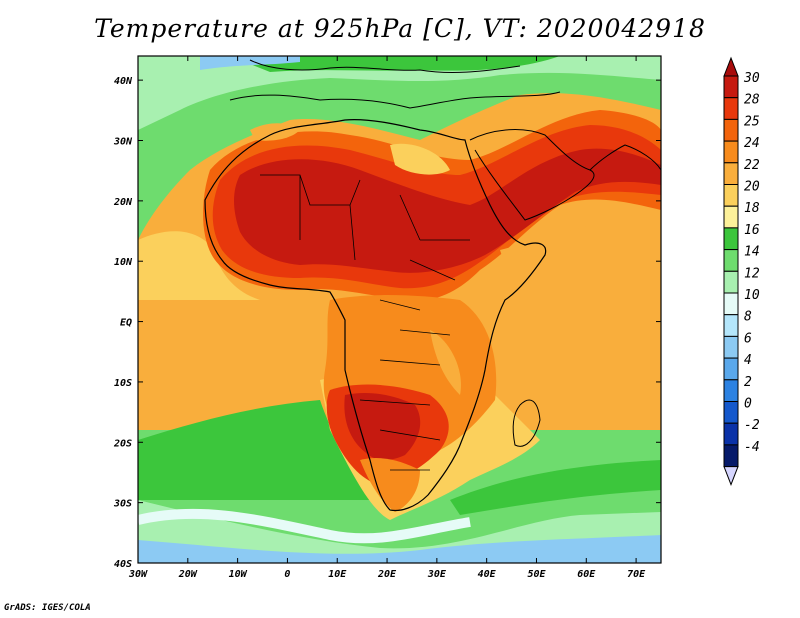 The image size is (800, 618). Describe the element at coordinates (287, 574) in the screenshot. I see `x-tick-label: 0` at that location.